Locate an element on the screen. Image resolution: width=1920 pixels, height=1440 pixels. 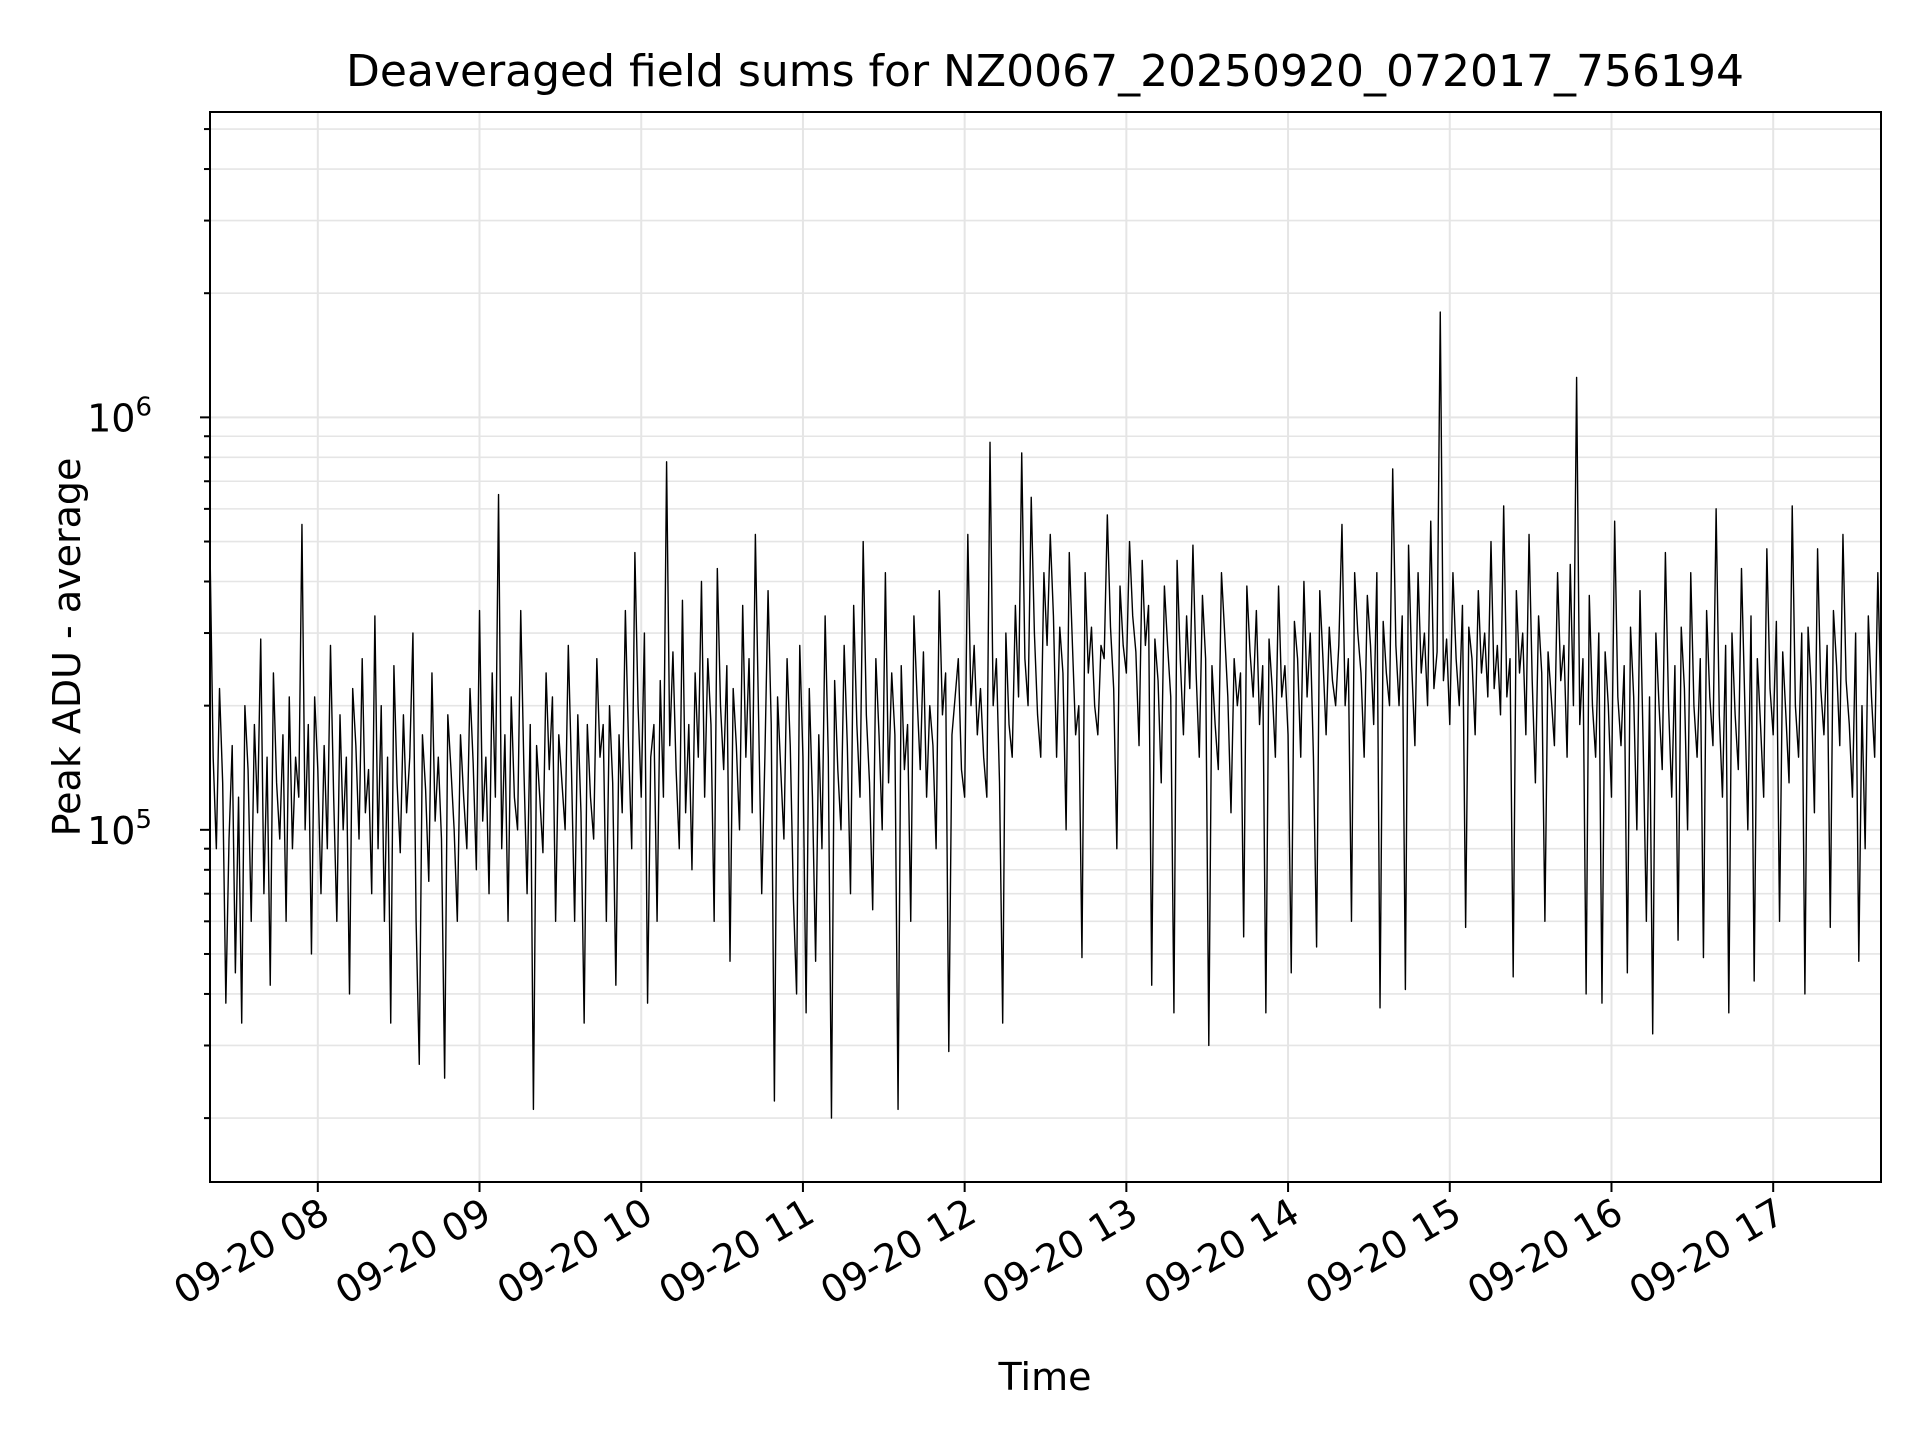
y-axis-label: Peak ADU - average is located at coordinates (67, 647).